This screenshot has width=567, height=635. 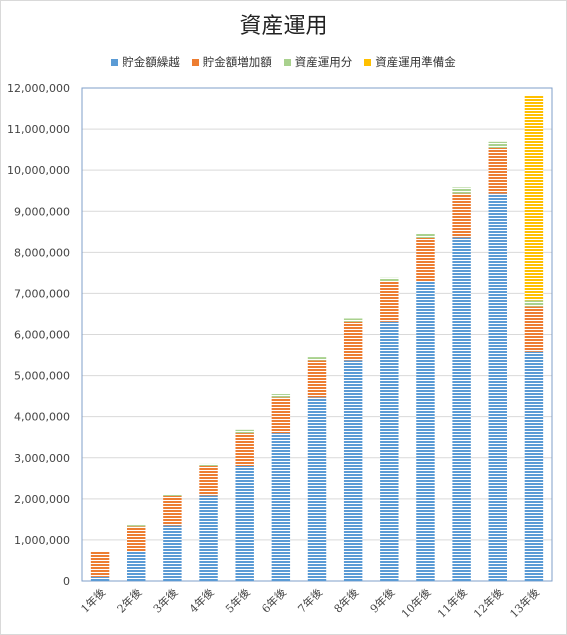 What do you see at coordinates (237, 600) in the screenshot?
I see `x-tick-label: 5年後` at bounding box center [237, 600].